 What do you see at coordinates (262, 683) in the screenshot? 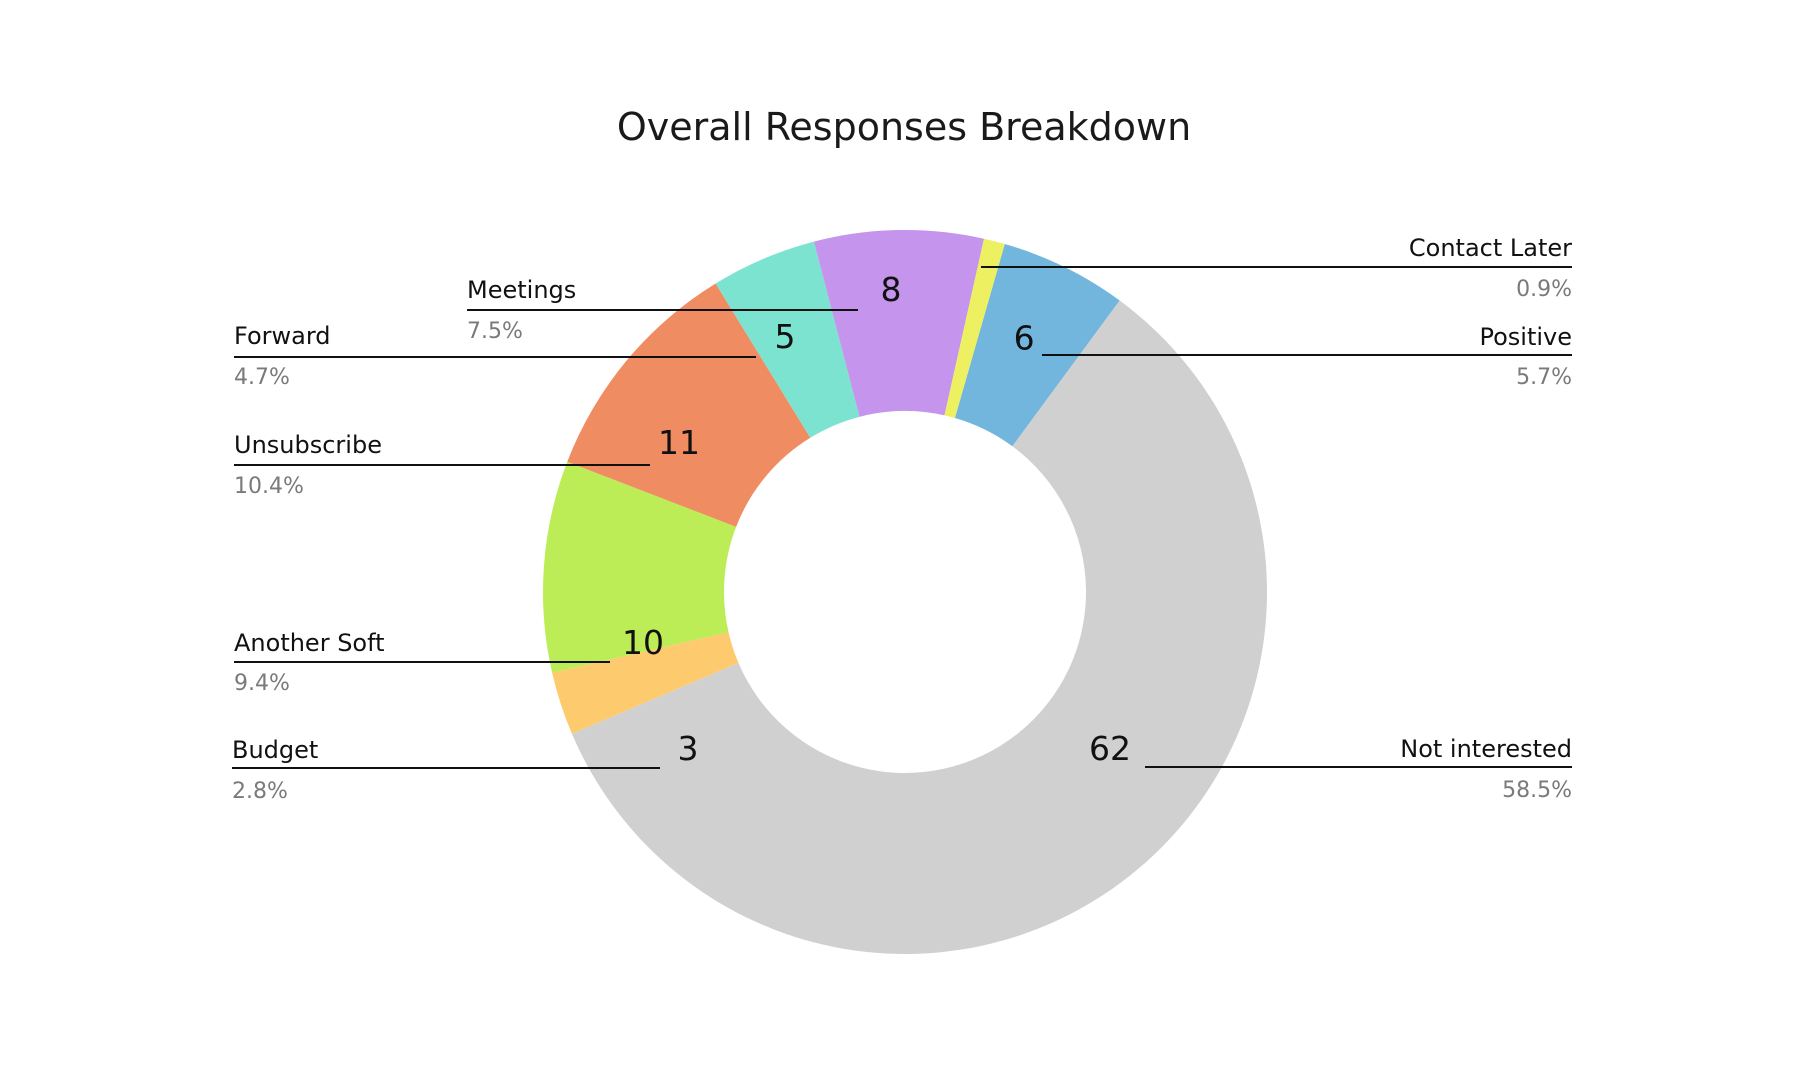
I see `percent-label-another-soft: 9.4%` at bounding box center [262, 683].